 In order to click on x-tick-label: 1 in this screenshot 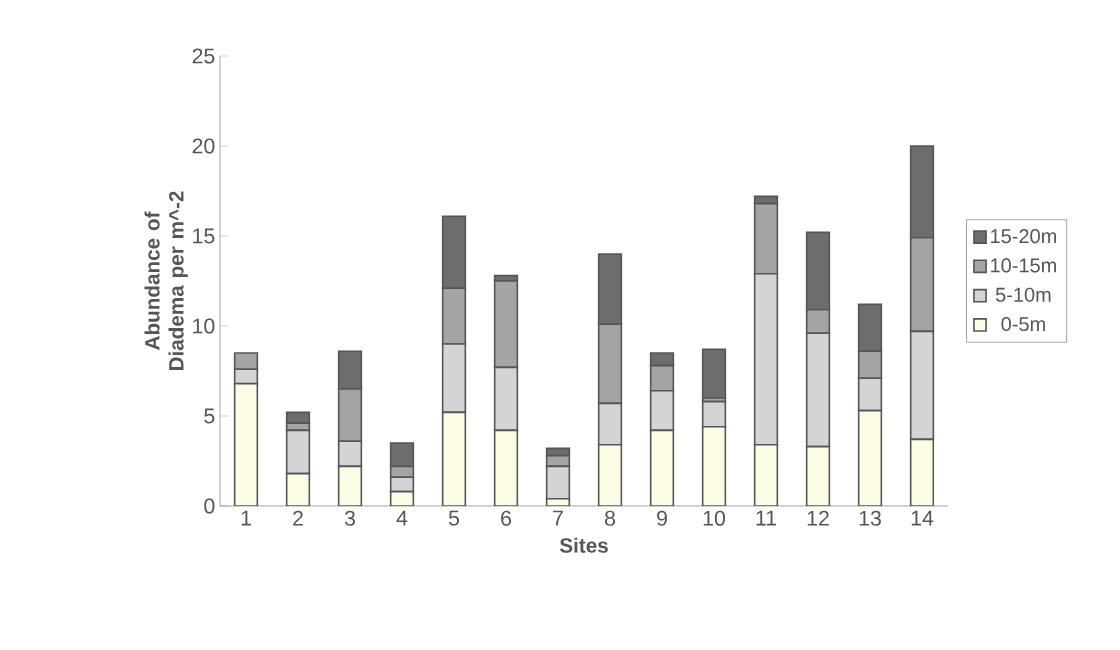, I will do `click(246, 518)`.